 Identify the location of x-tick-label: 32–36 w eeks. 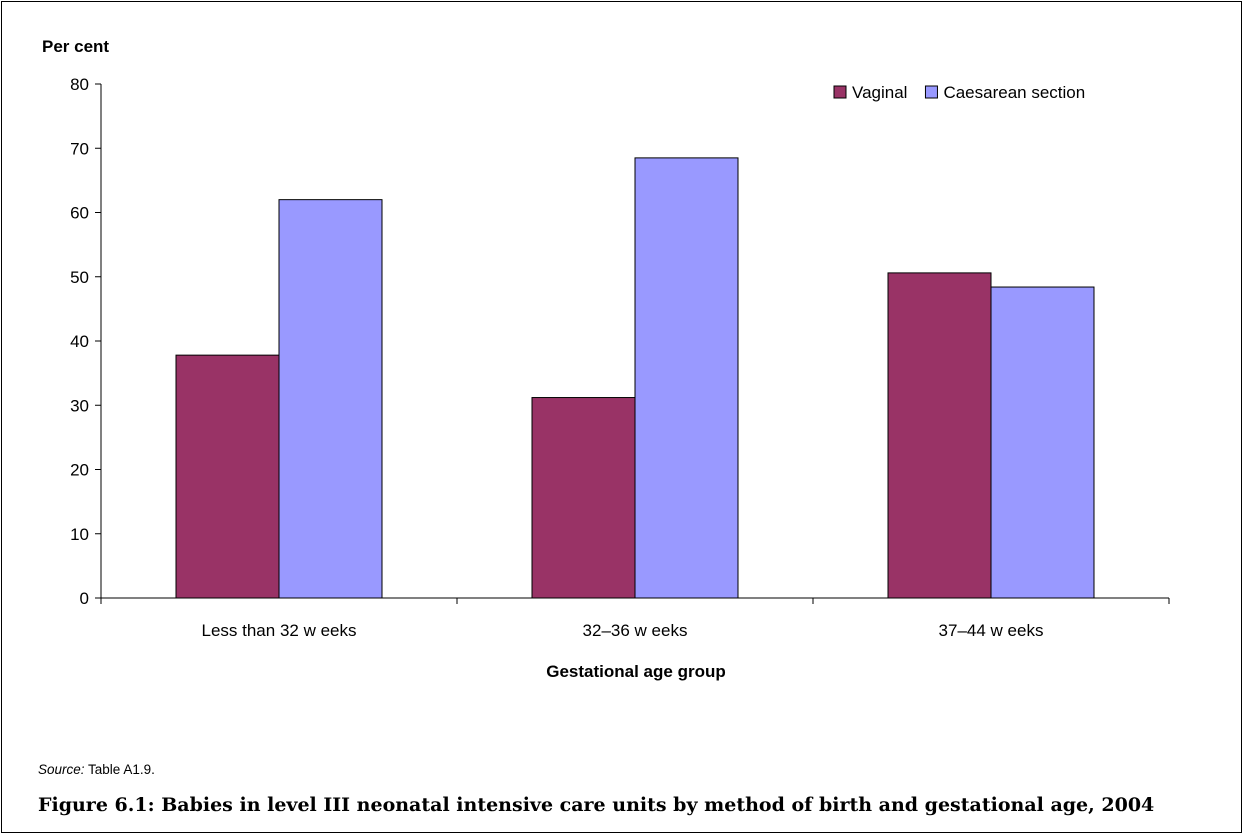
(635, 630).